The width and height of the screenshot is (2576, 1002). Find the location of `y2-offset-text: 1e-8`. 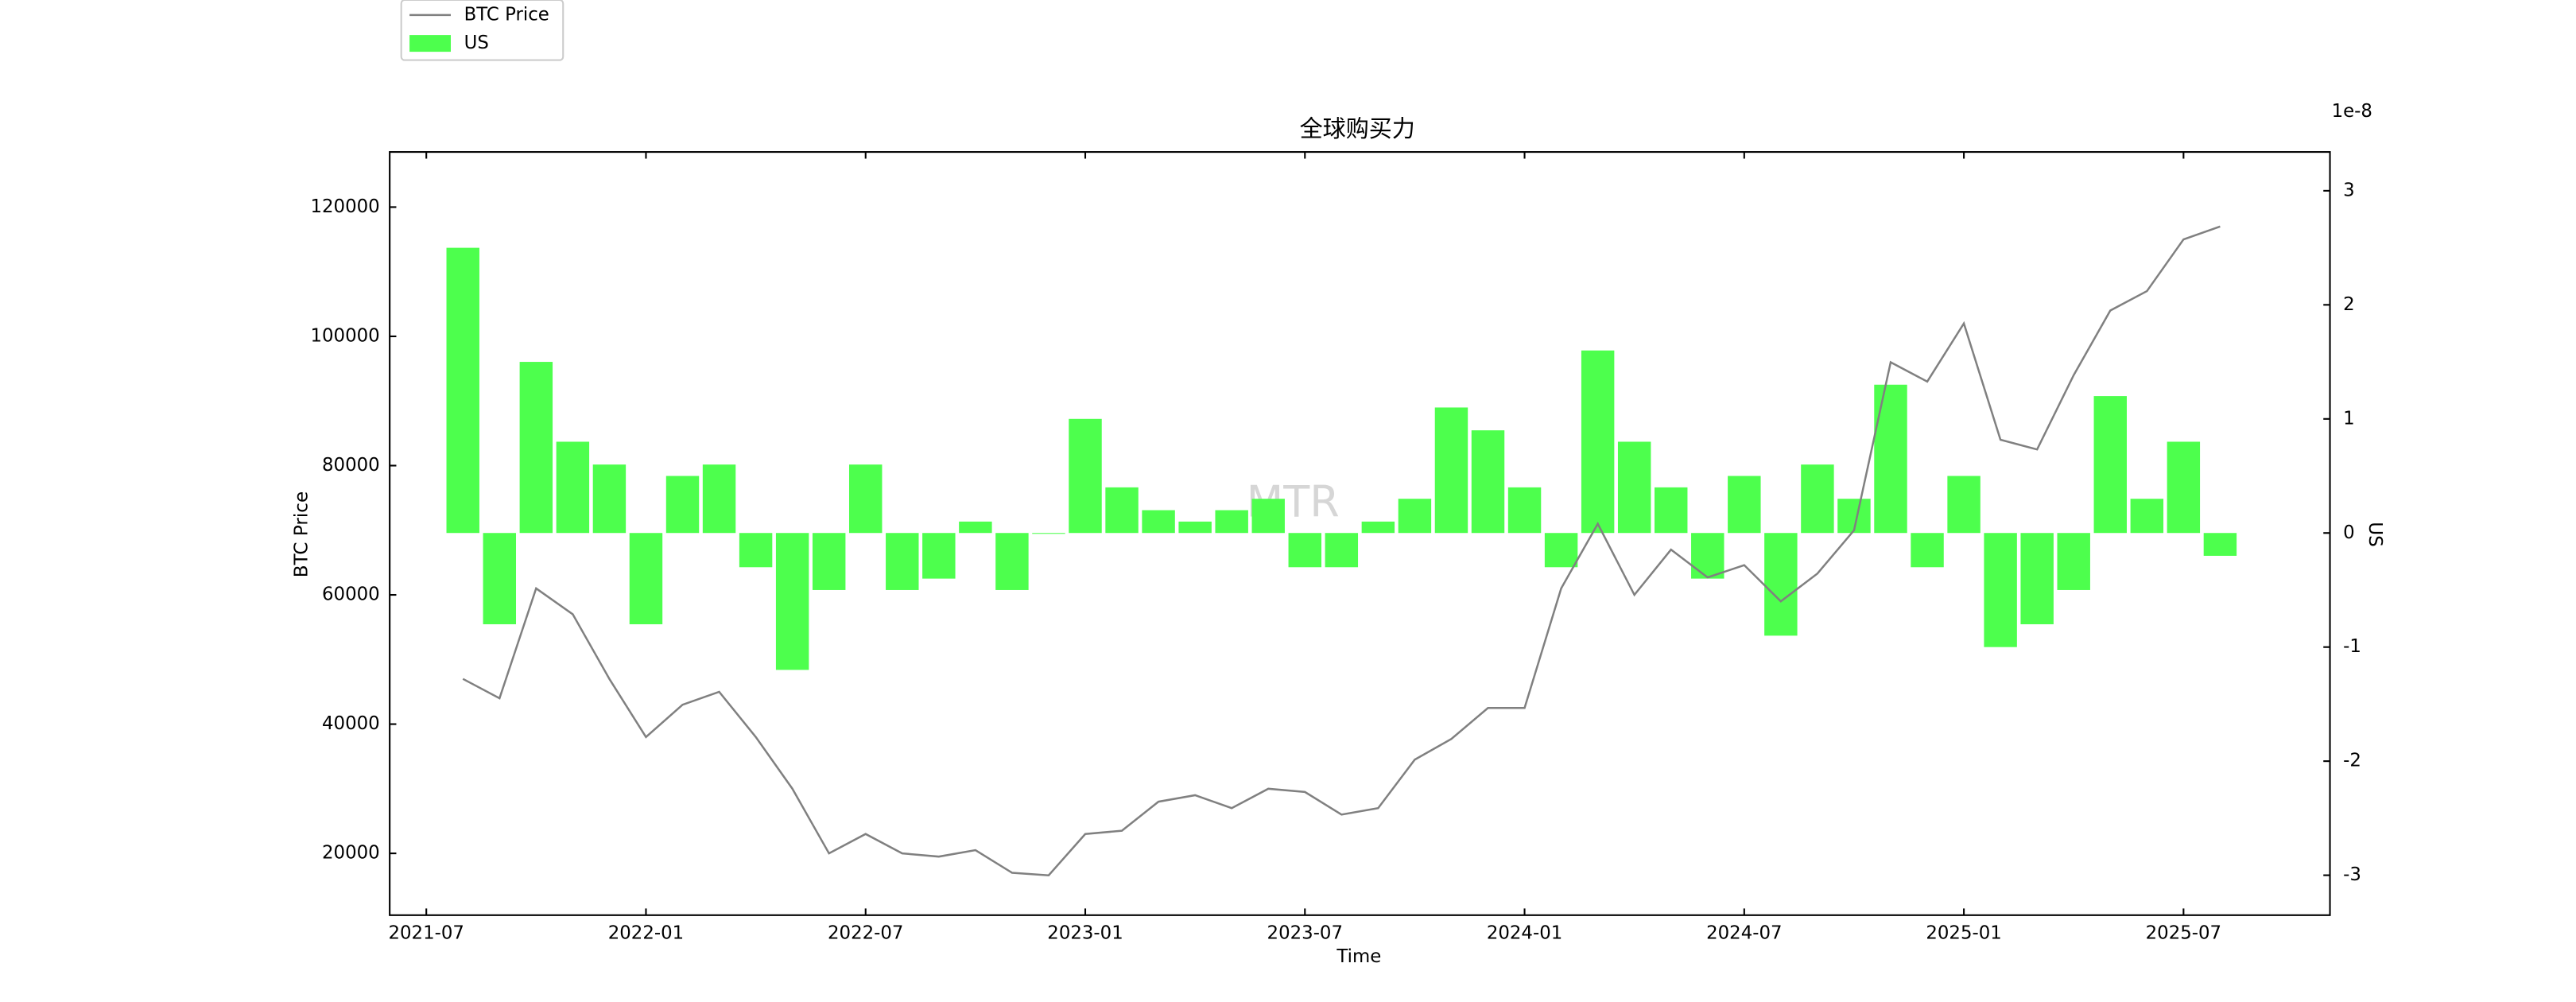

y2-offset-text: 1e-8 is located at coordinates (2352, 111).